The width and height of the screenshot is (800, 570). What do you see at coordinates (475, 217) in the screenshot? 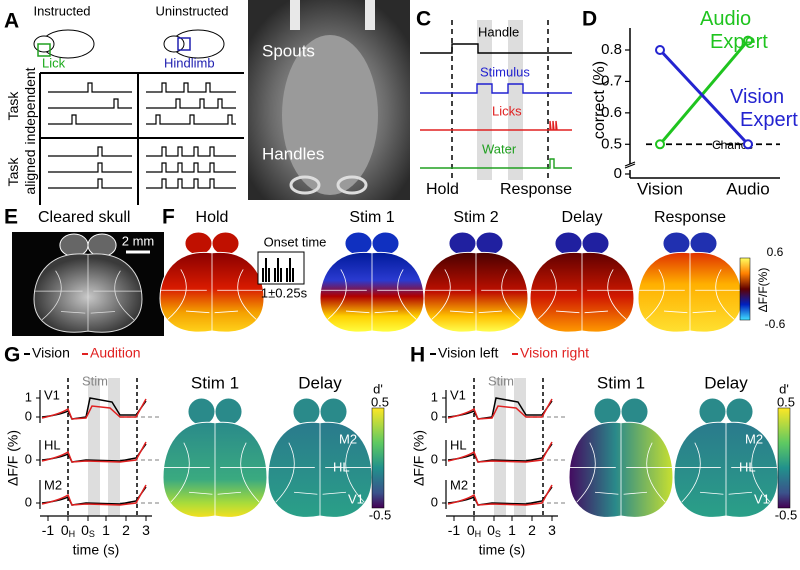
I see `map-title: Stim 2` at bounding box center [475, 217].